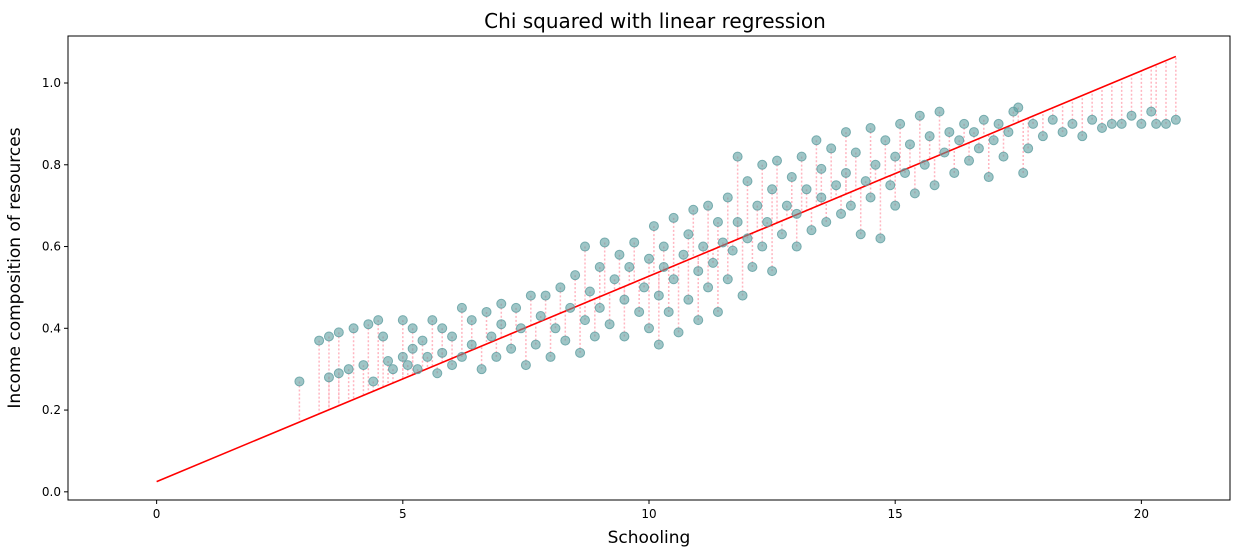 The height and width of the screenshot is (556, 1238). What do you see at coordinates (655, 21) in the screenshot?
I see `chart-title: Chi squared with linear regression` at bounding box center [655, 21].